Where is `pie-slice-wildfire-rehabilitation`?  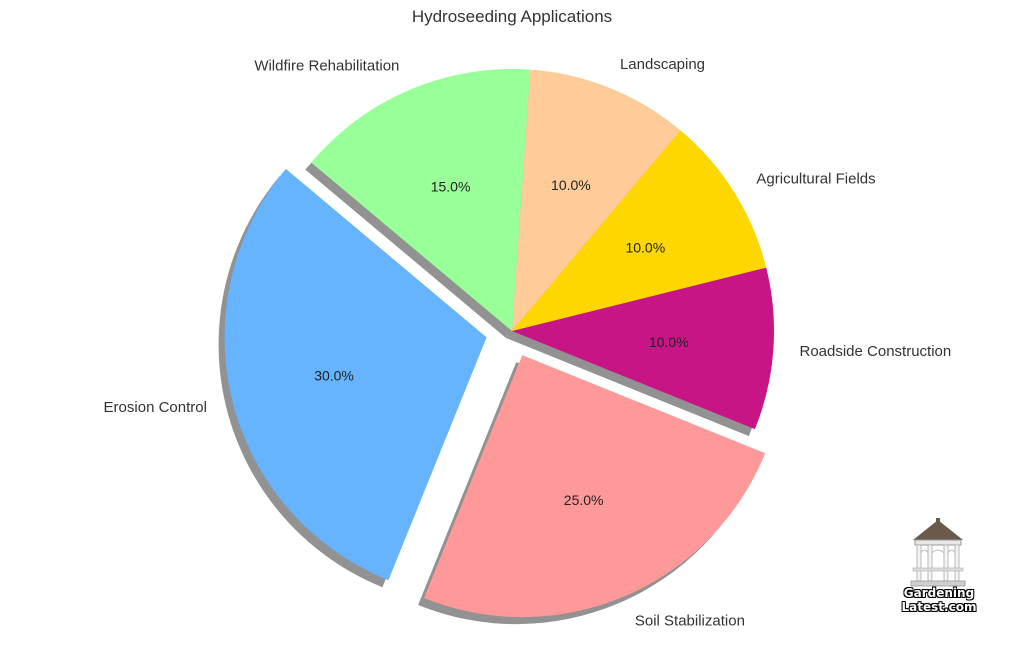
pie-slice-wildfire-rehabilitation is located at coordinates (421, 200).